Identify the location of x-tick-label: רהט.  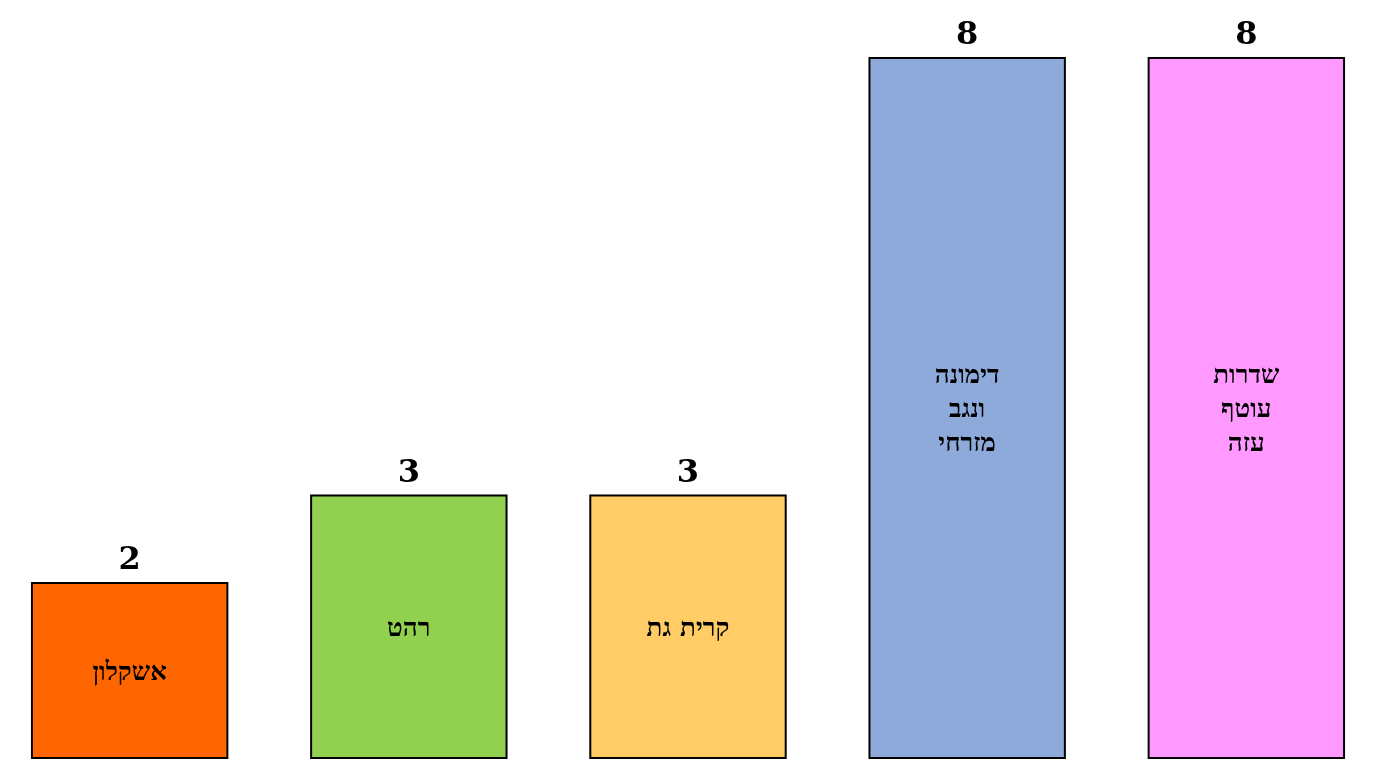
(409, 626).